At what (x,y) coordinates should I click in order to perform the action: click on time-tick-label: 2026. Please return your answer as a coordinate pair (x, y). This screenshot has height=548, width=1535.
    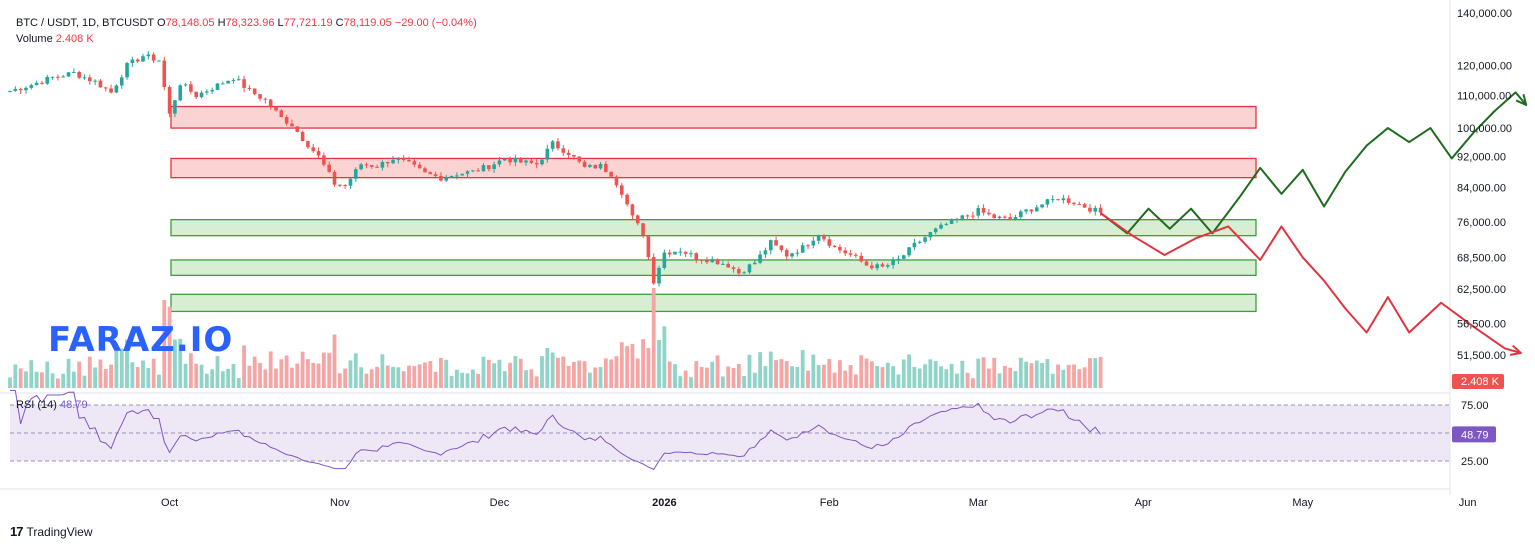
    Looking at the image, I should click on (664, 503).